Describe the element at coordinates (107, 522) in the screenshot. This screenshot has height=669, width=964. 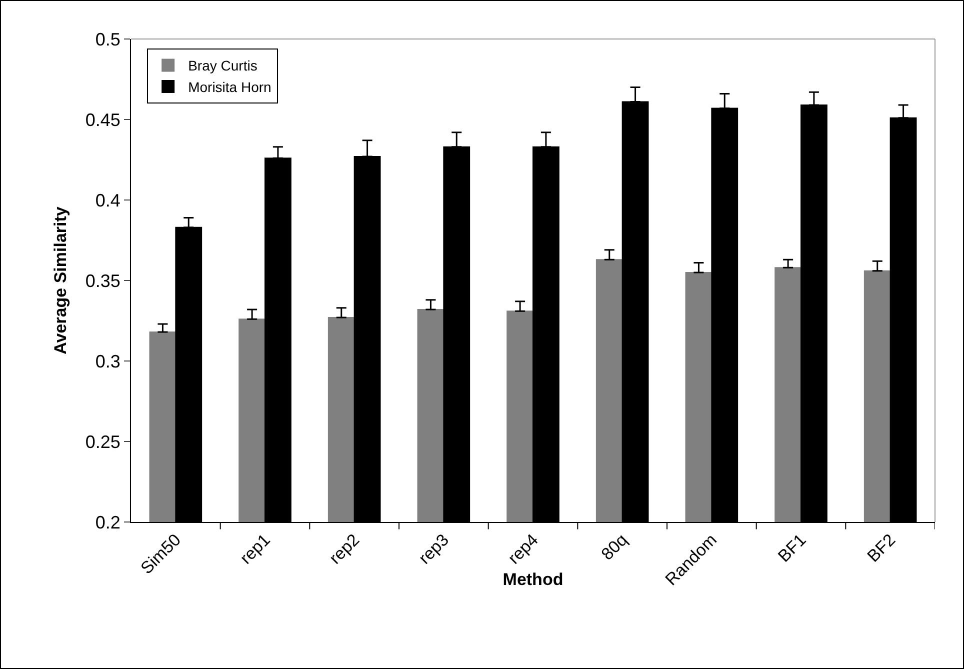
I see `y-tick-label: 0.2` at that location.